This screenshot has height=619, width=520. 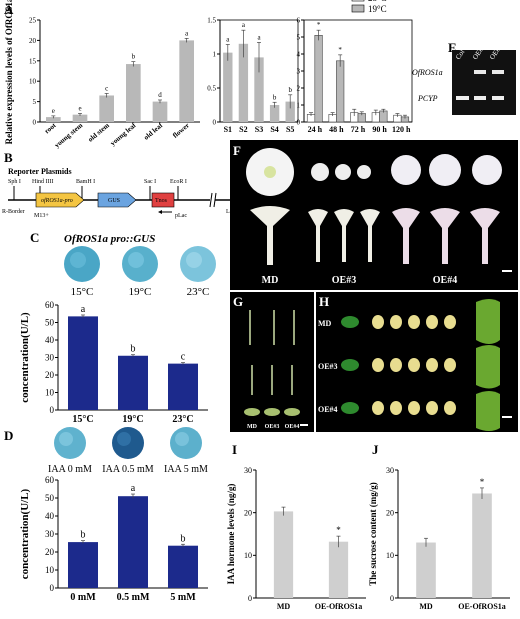 I want to click on x-tick-label: 19°C, so click(x=132, y=419).